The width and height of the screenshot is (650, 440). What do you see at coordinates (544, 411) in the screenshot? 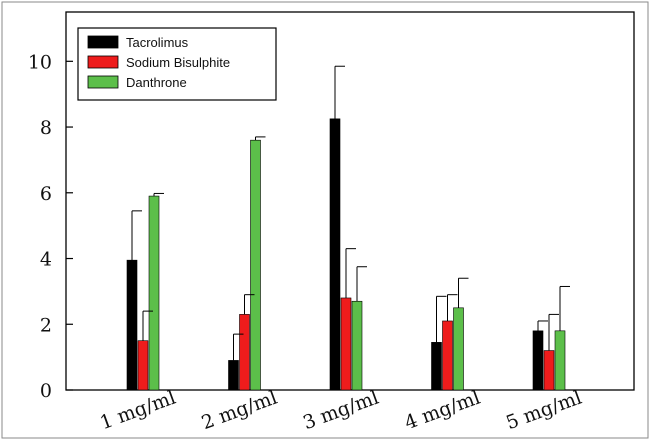
I see `x-tick-label: 5 mg/ml` at bounding box center [544, 411].